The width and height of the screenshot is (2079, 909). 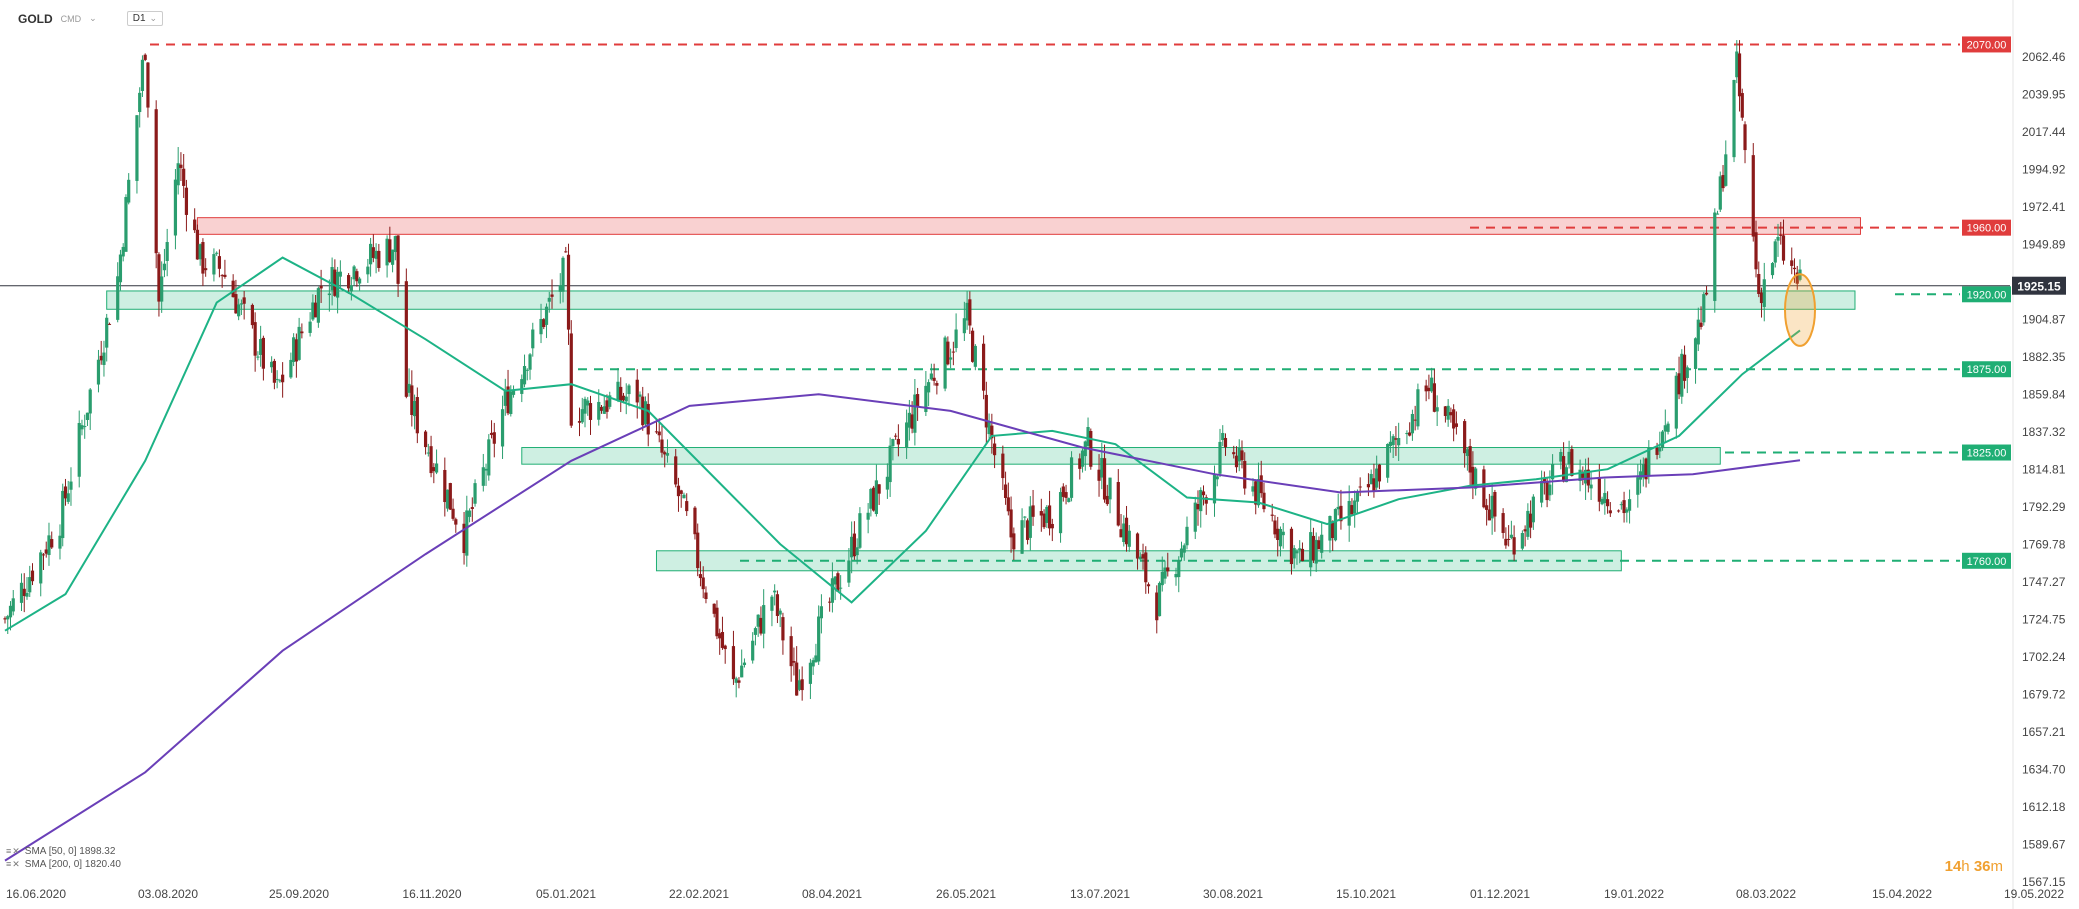 What do you see at coordinates (145, 18) in the screenshot?
I see `timeframe-selector: D1 ⌄` at bounding box center [145, 18].